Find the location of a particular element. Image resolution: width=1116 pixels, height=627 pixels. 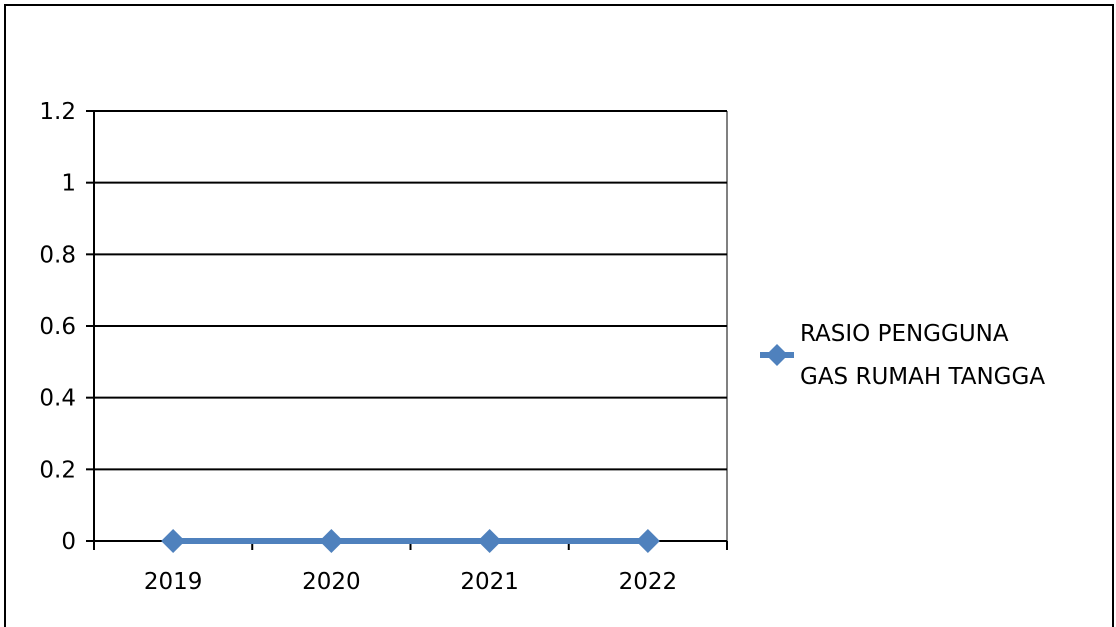

x-tick-label: 2022 is located at coordinates (648, 582).